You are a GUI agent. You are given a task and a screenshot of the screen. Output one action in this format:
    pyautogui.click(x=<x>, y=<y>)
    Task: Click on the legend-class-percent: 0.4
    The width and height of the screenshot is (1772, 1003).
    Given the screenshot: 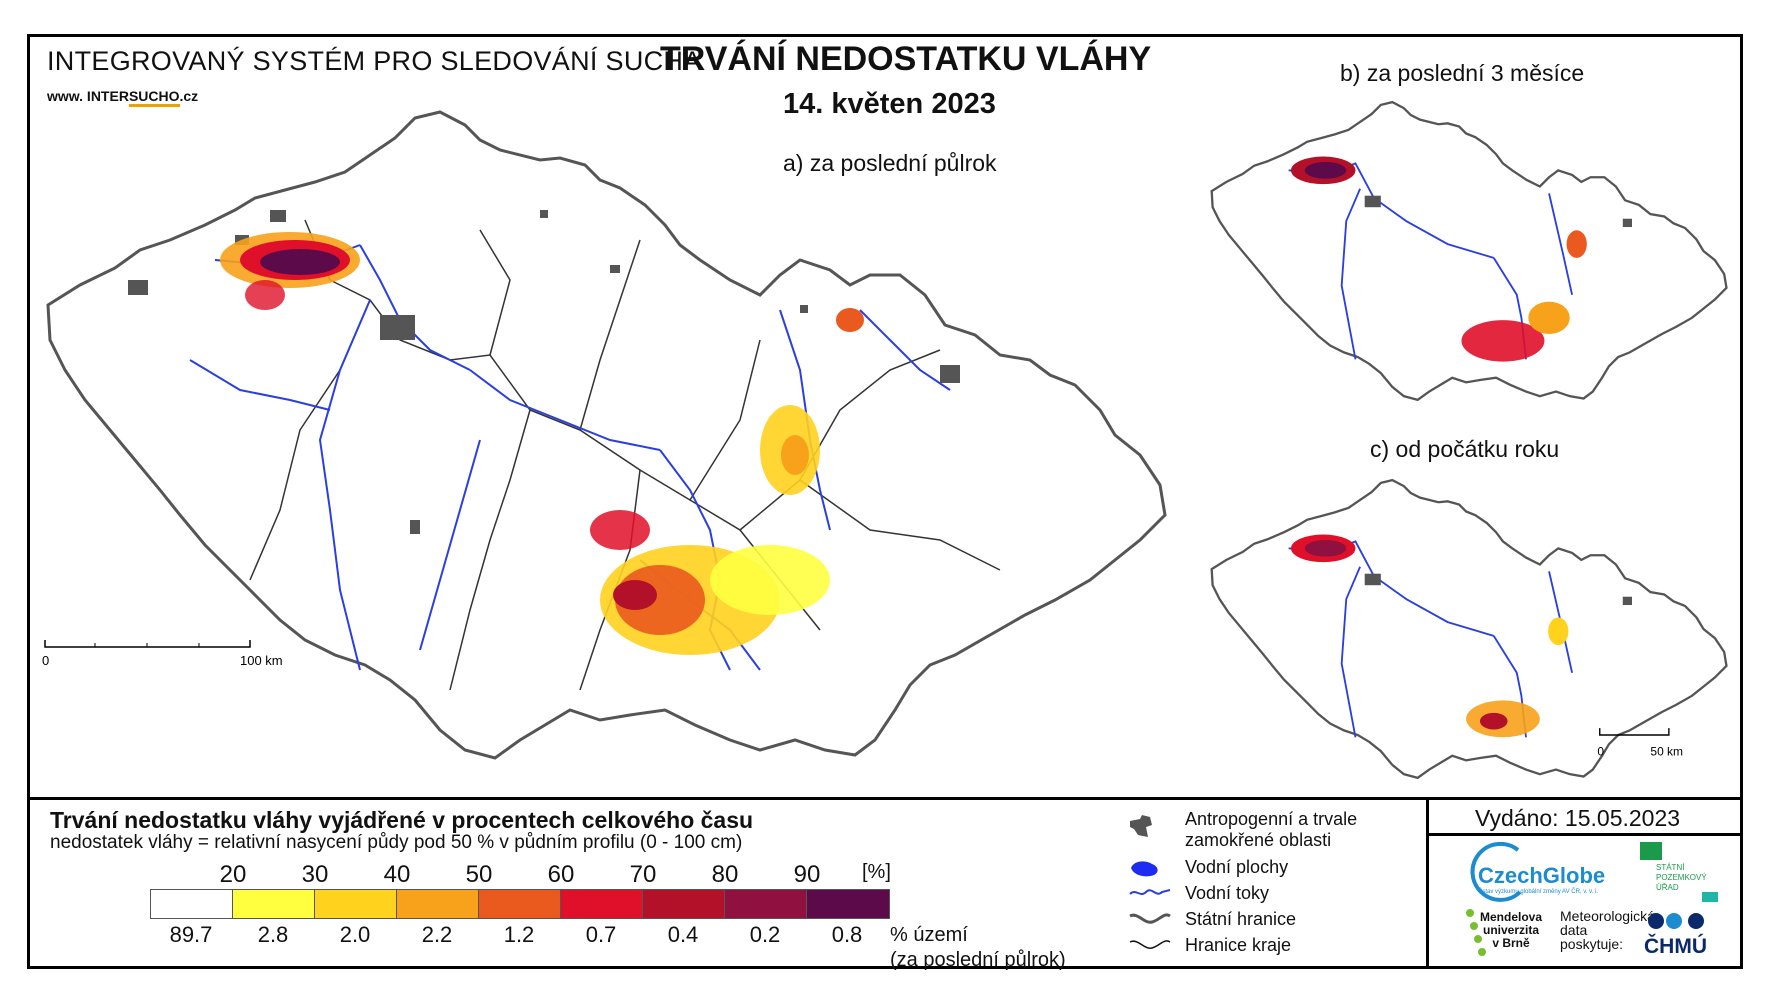 What is the action you would take?
    pyautogui.click(x=683, y=934)
    